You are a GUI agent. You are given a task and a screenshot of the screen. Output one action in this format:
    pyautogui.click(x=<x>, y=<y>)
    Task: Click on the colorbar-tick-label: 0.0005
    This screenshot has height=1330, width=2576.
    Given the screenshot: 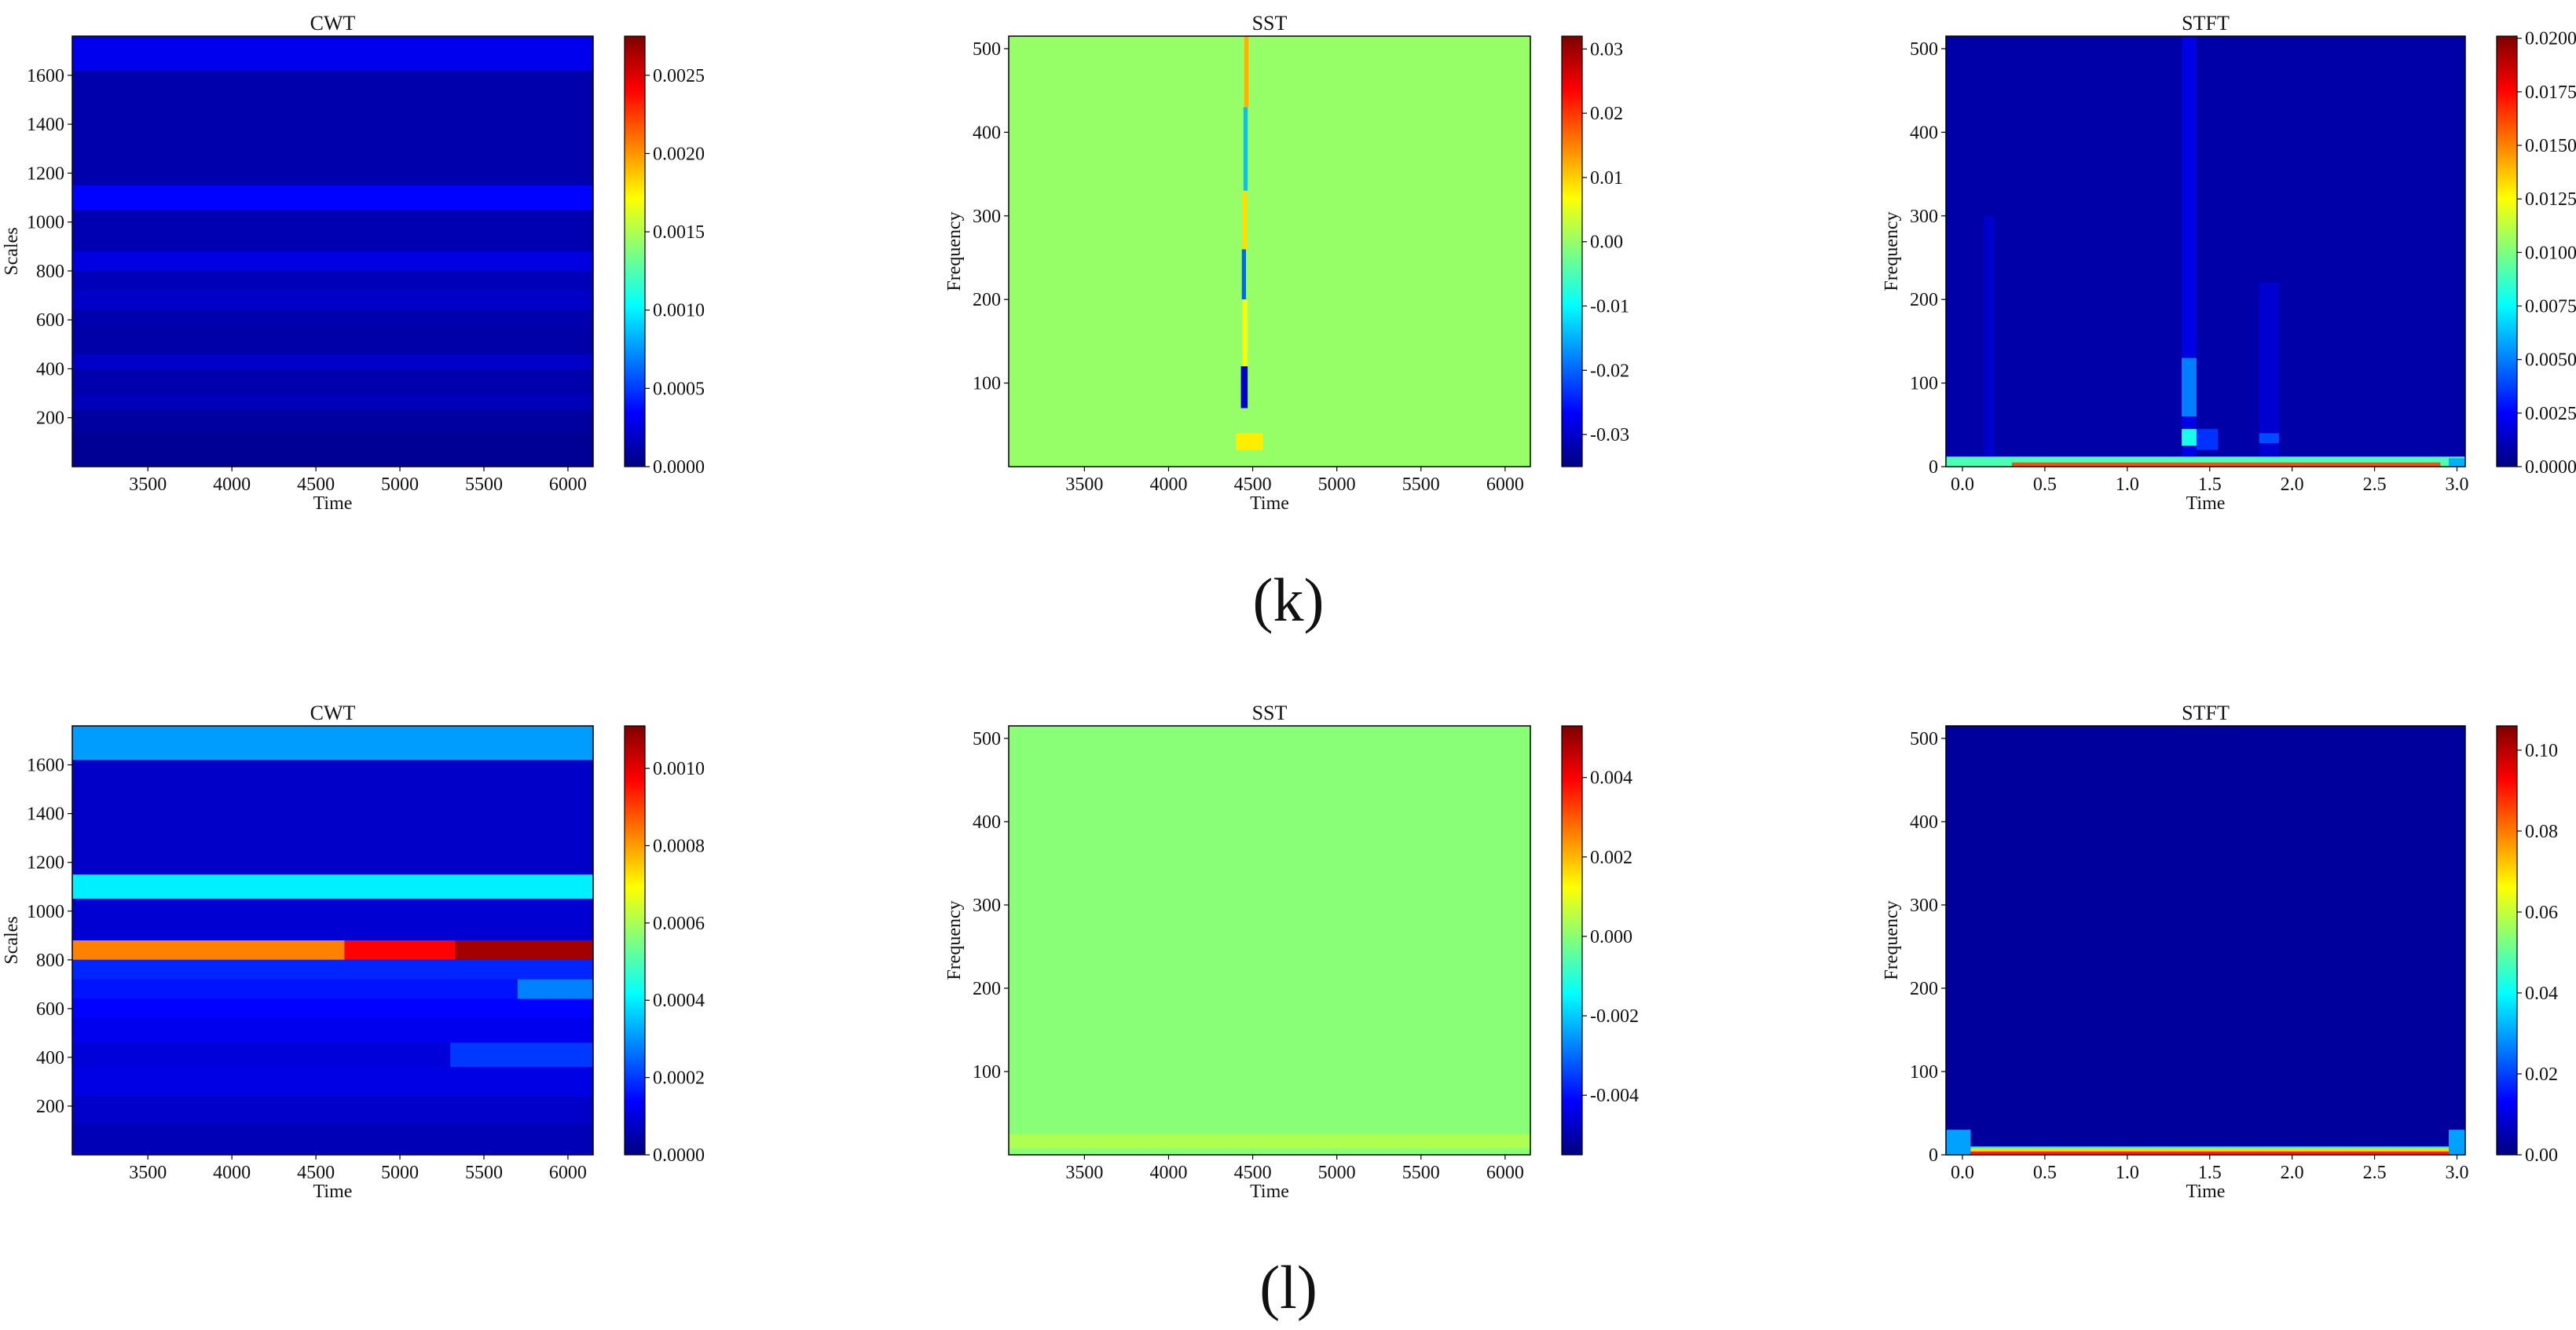 What is the action you would take?
    pyautogui.click(x=679, y=389)
    